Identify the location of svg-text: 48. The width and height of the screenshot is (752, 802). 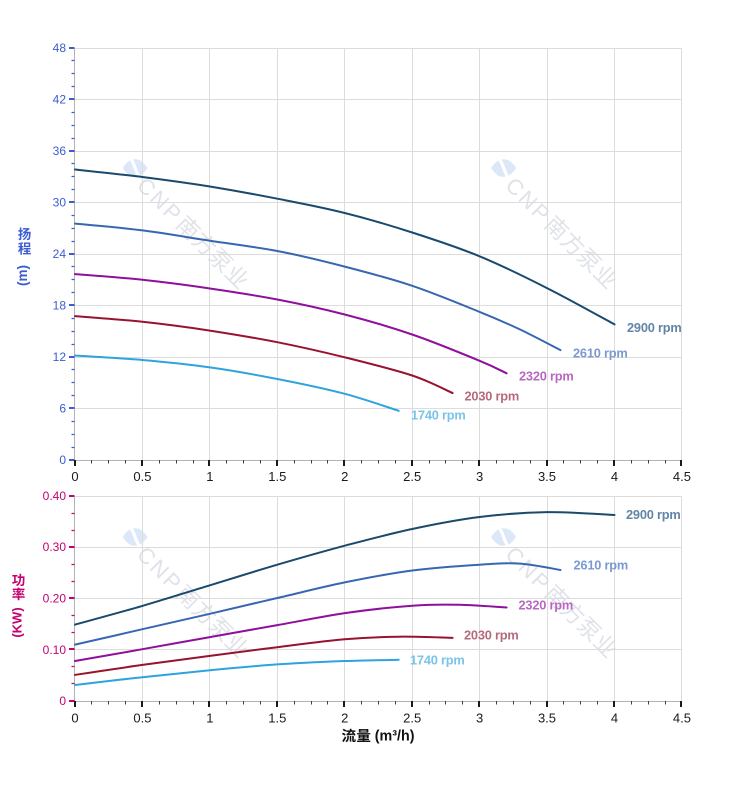
(60, 48).